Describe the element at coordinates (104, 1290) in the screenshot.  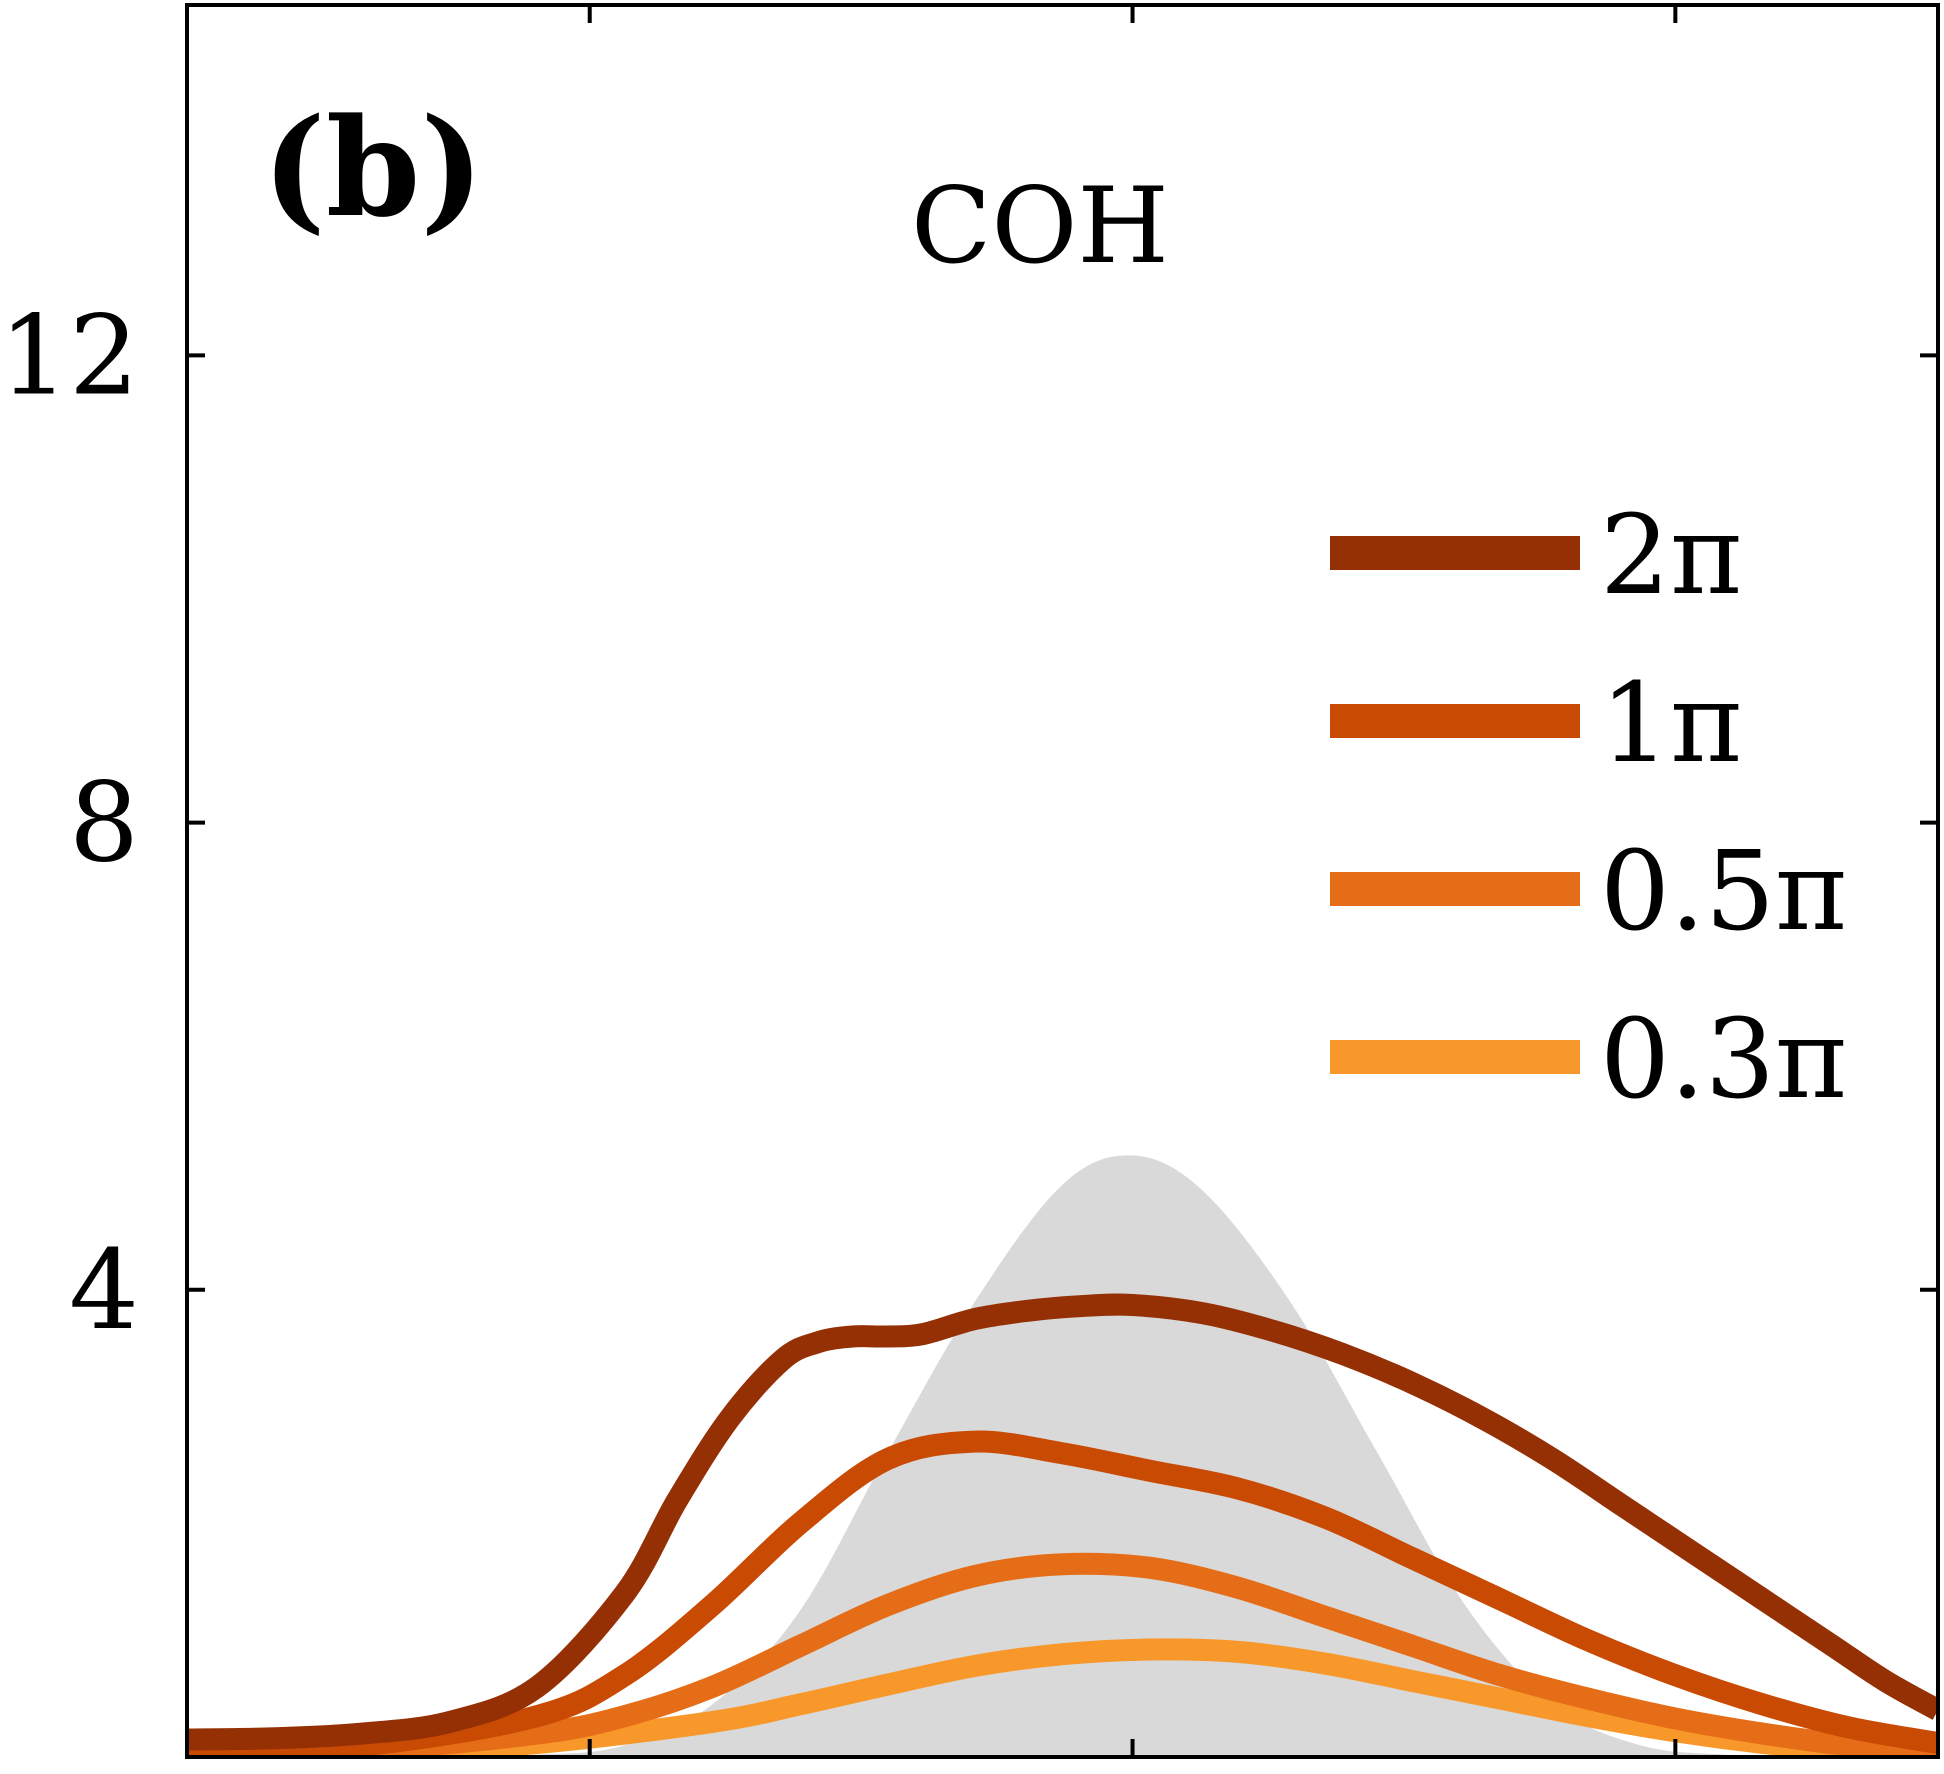
I see `y-tick-label: 4` at that location.